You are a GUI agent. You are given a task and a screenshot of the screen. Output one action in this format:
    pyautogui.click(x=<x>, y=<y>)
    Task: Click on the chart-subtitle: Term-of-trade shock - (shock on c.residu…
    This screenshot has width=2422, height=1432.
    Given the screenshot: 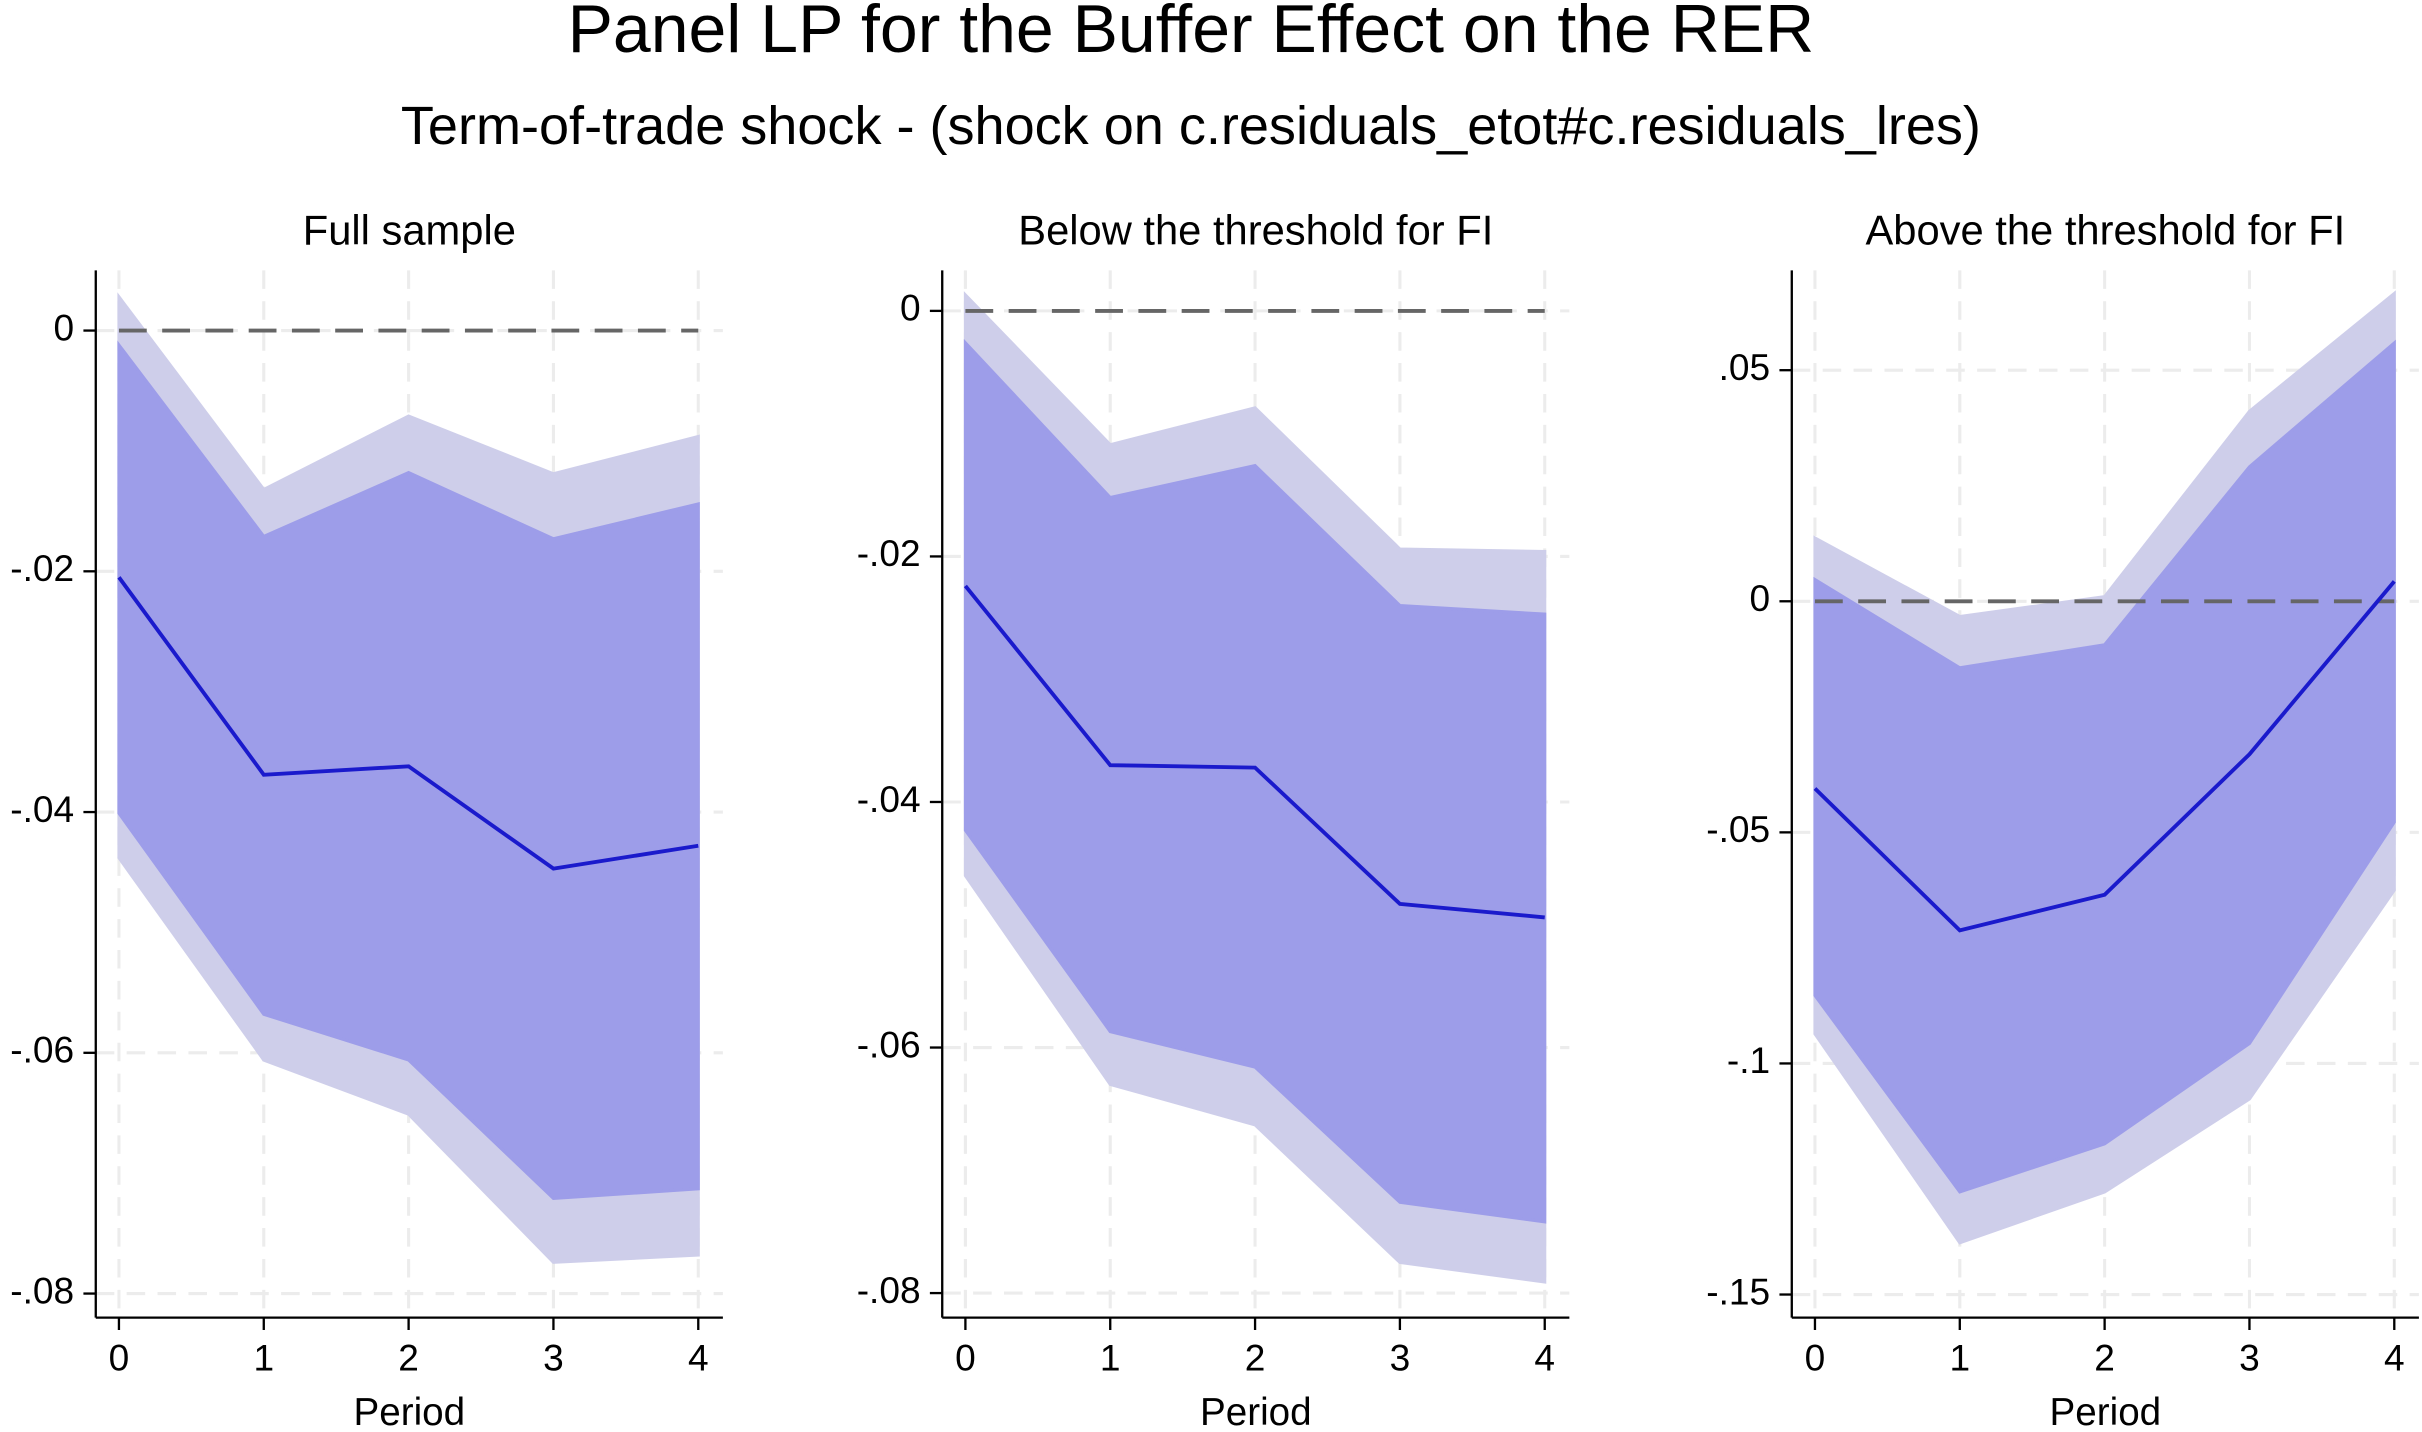 What is the action you would take?
    pyautogui.click(x=1191, y=126)
    